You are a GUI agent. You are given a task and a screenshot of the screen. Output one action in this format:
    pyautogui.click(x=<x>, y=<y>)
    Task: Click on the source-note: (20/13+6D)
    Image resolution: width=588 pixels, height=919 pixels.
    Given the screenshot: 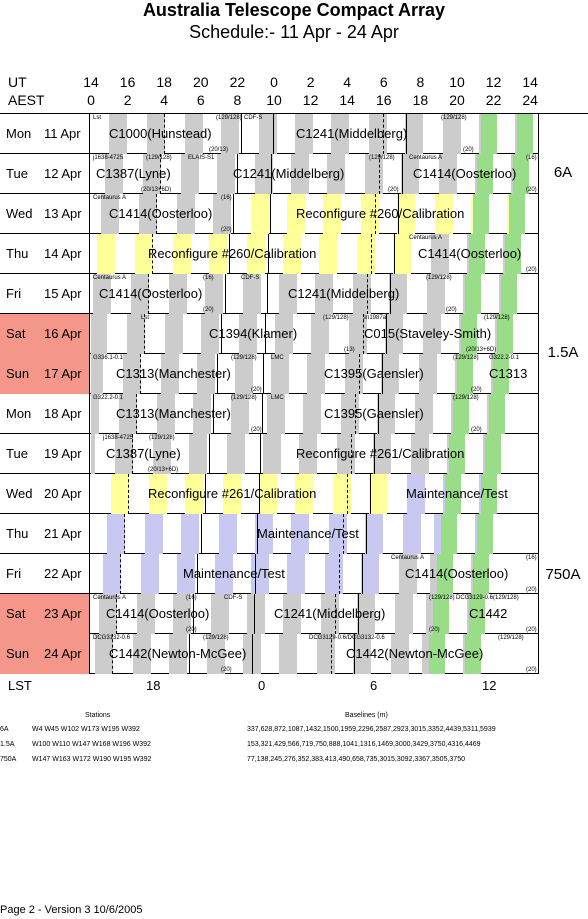 What is the action you would take?
    pyautogui.click(x=156, y=190)
    